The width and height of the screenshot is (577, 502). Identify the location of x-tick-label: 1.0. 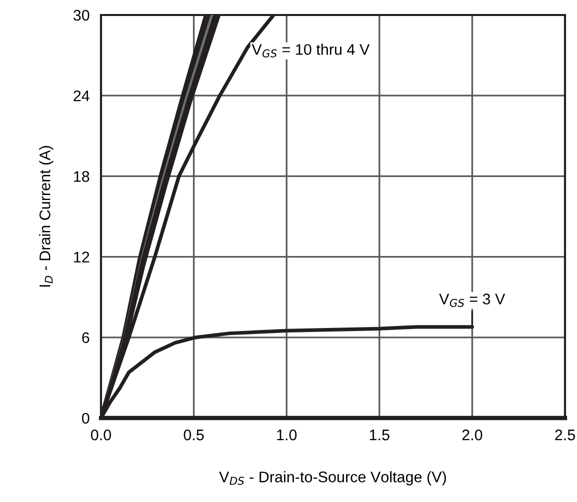
(287, 435).